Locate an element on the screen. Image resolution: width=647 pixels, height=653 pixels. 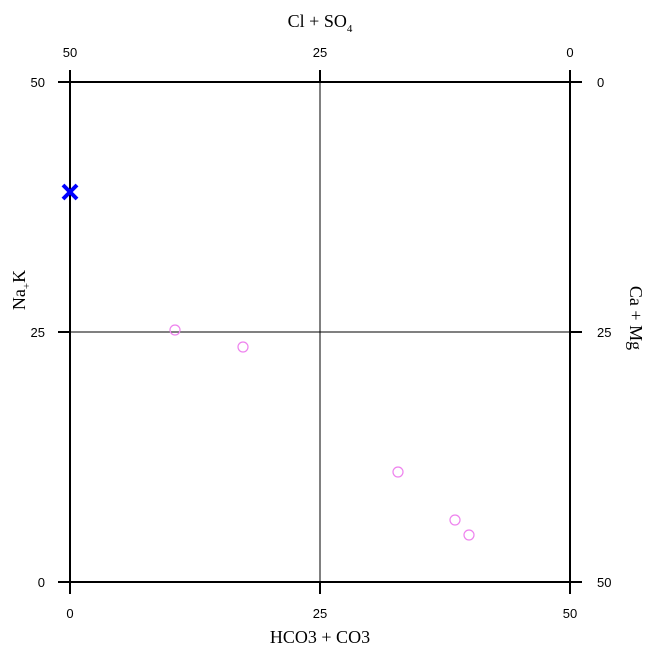
bottom-tick-label: 50 is located at coordinates (570, 613).